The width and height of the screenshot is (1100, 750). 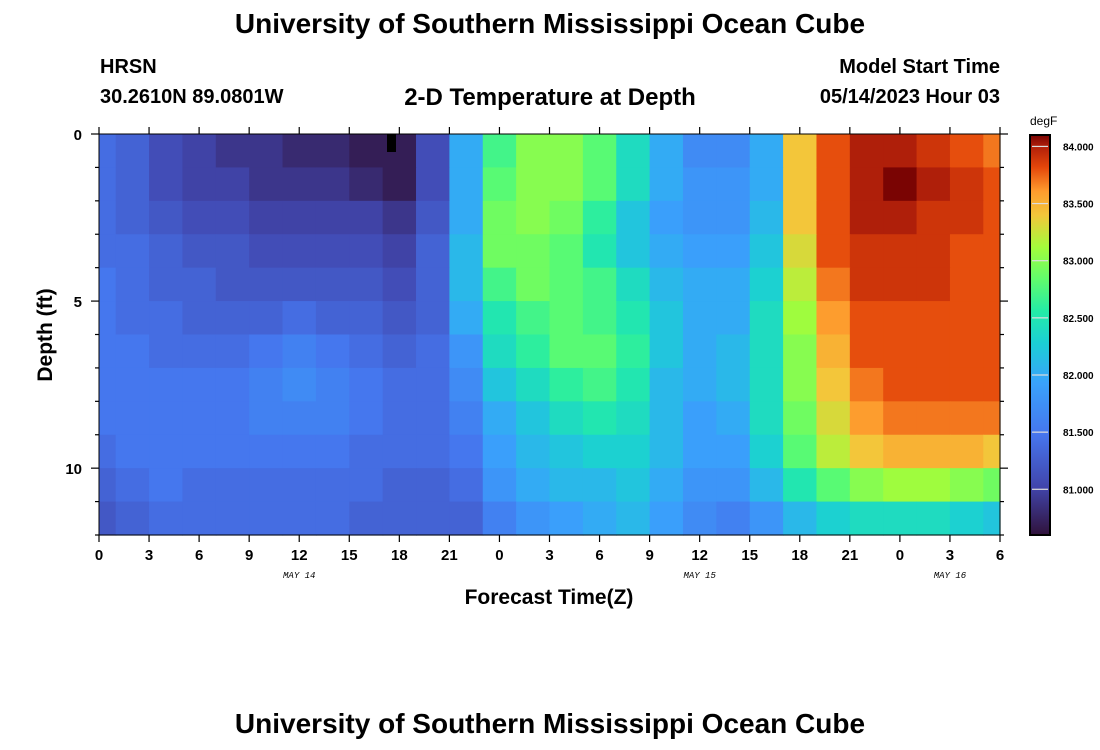 I want to click on x-tick-label: 18, so click(x=799, y=555).